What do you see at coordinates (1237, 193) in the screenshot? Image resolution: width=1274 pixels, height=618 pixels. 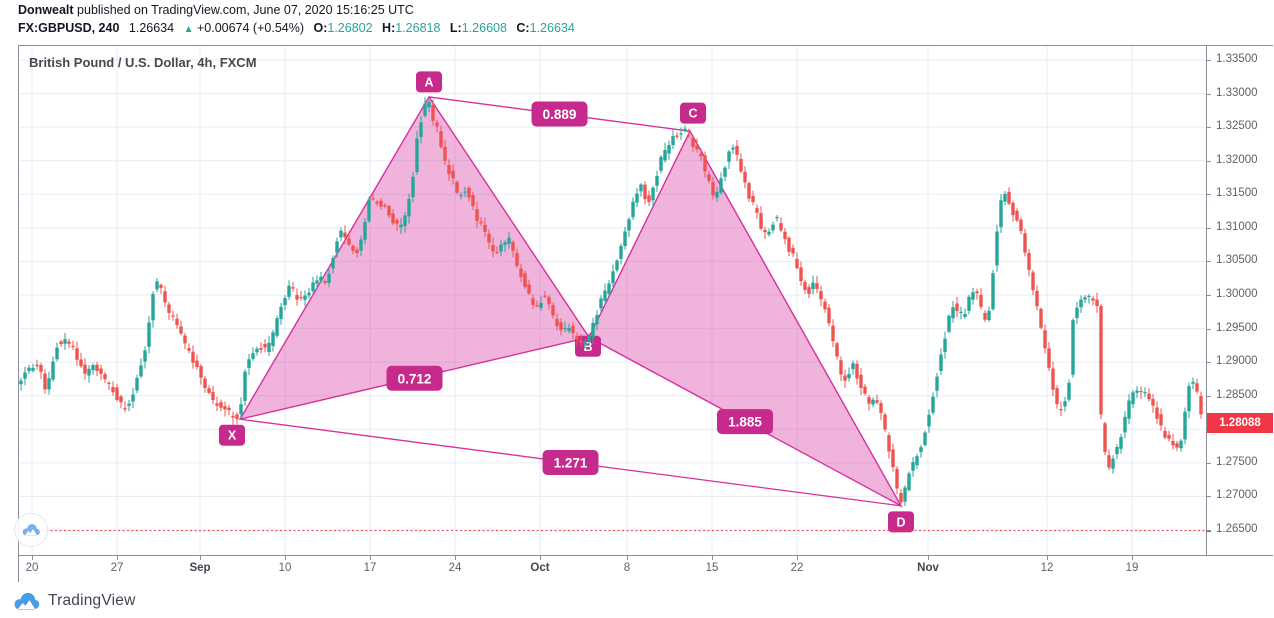 I see `price-axis-label: 1.31500` at bounding box center [1237, 193].